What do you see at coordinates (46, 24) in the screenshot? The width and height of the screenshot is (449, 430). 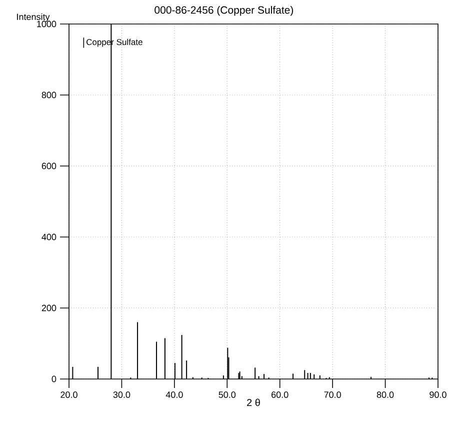 I see `y-tick-label: 1000` at bounding box center [46, 24].